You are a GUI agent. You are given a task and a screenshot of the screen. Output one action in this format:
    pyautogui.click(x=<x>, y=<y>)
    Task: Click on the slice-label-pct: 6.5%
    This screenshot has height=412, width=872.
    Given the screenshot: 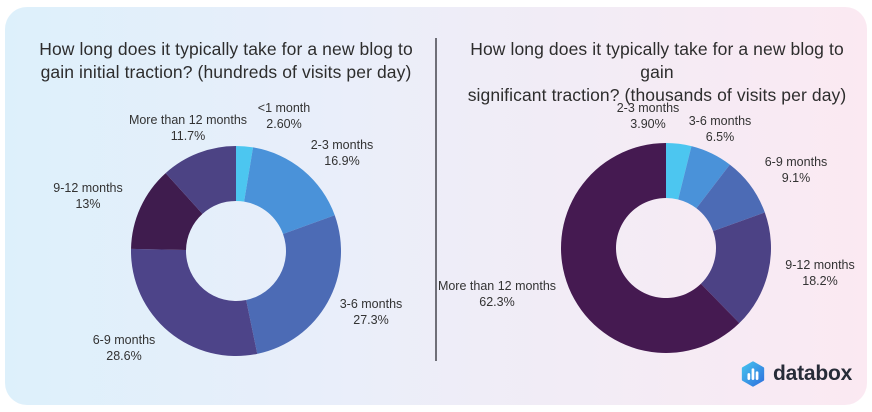 What is the action you would take?
    pyautogui.click(x=720, y=136)
    